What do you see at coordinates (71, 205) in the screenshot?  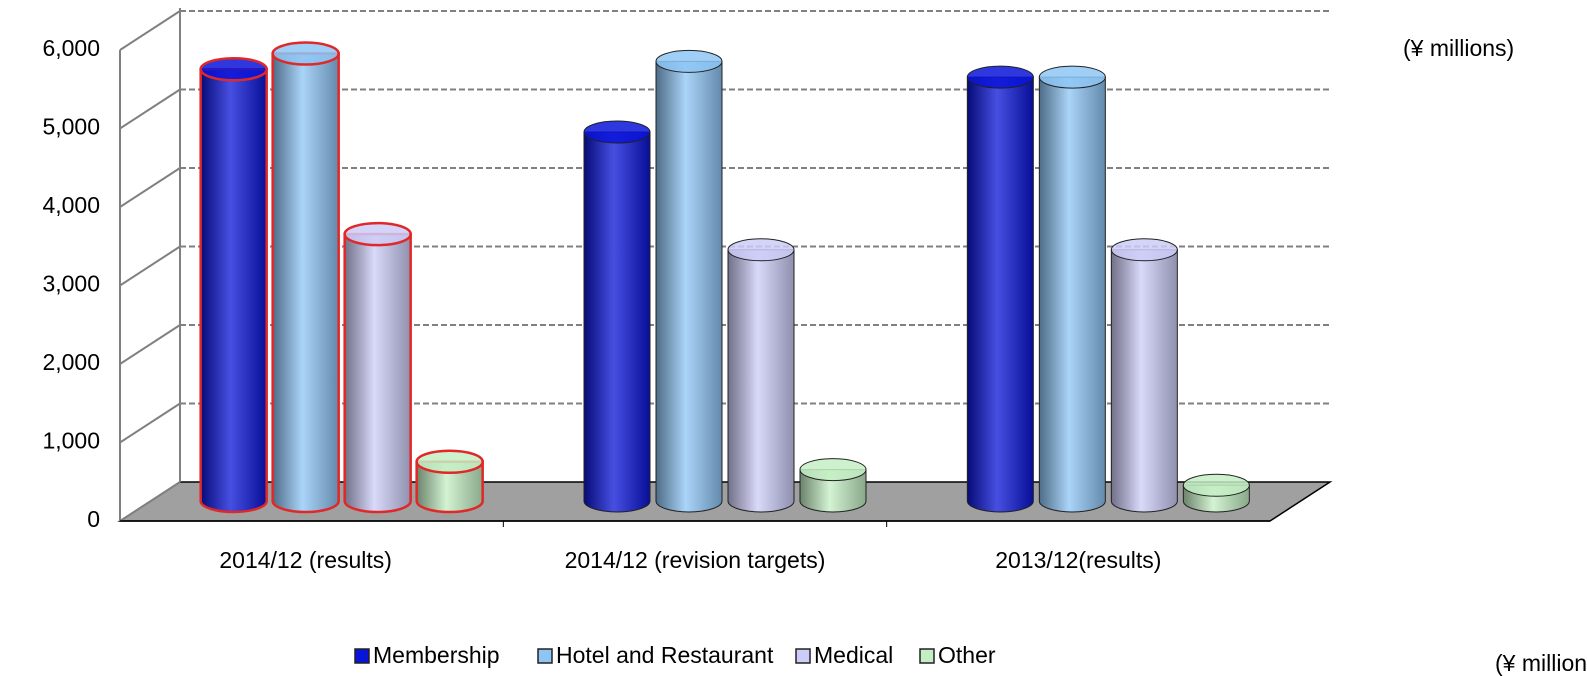 I see `y-tick-label: 4,000` at bounding box center [71, 205].